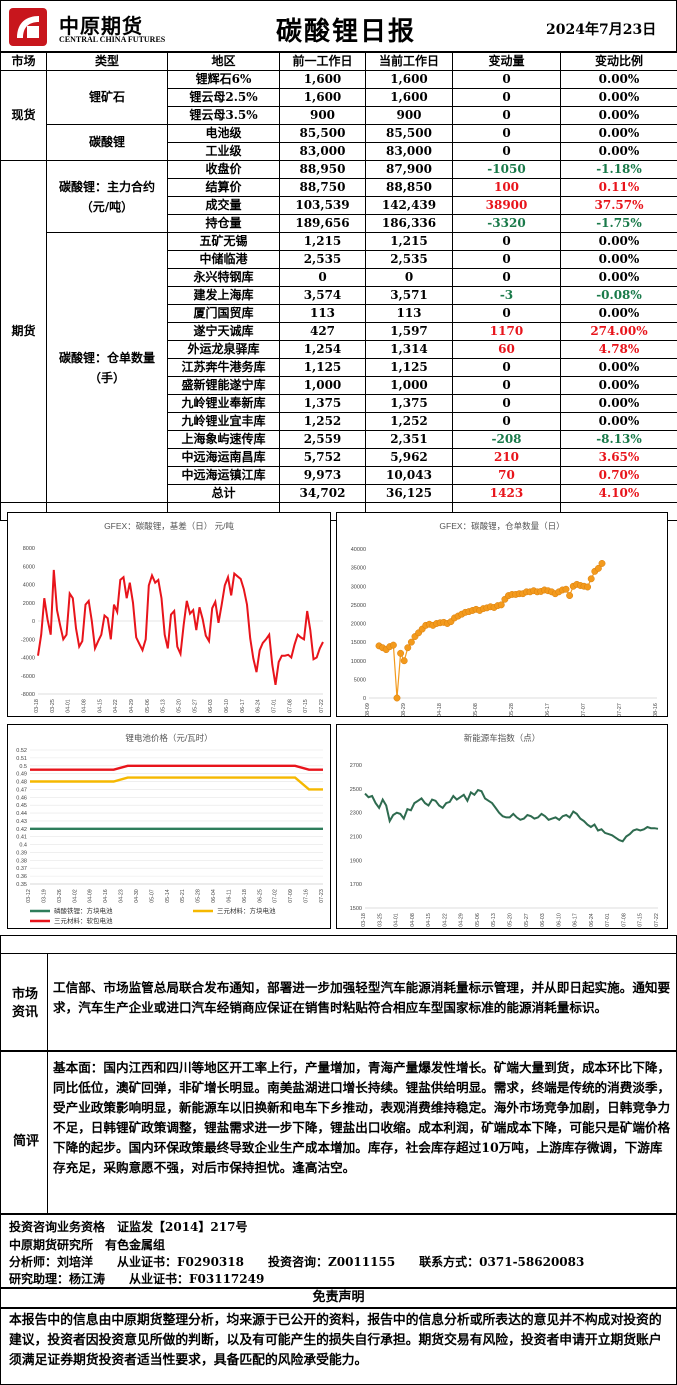 The height and width of the screenshot is (1385, 677). I want to click on warehouse-row: 中远海运镇江库 9,973 10,043 70 0.70%, so click(339, 475).